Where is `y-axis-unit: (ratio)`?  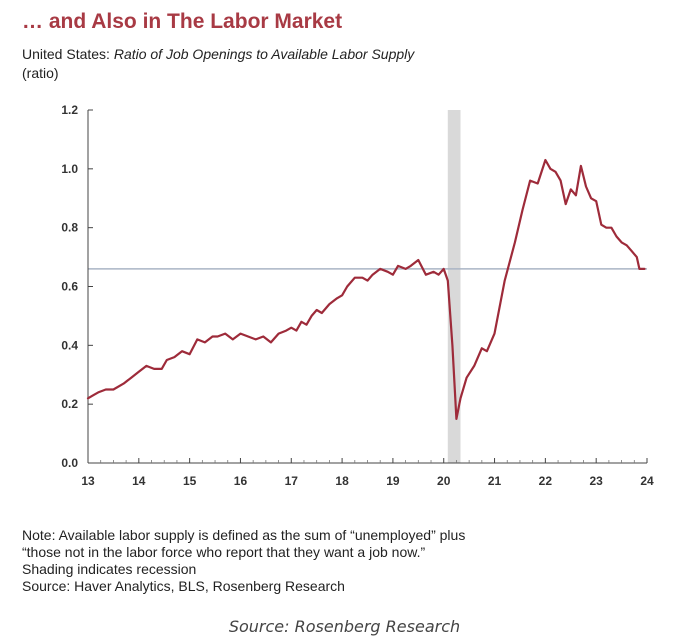
y-axis-unit: (ratio) is located at coordinates (40, 73).